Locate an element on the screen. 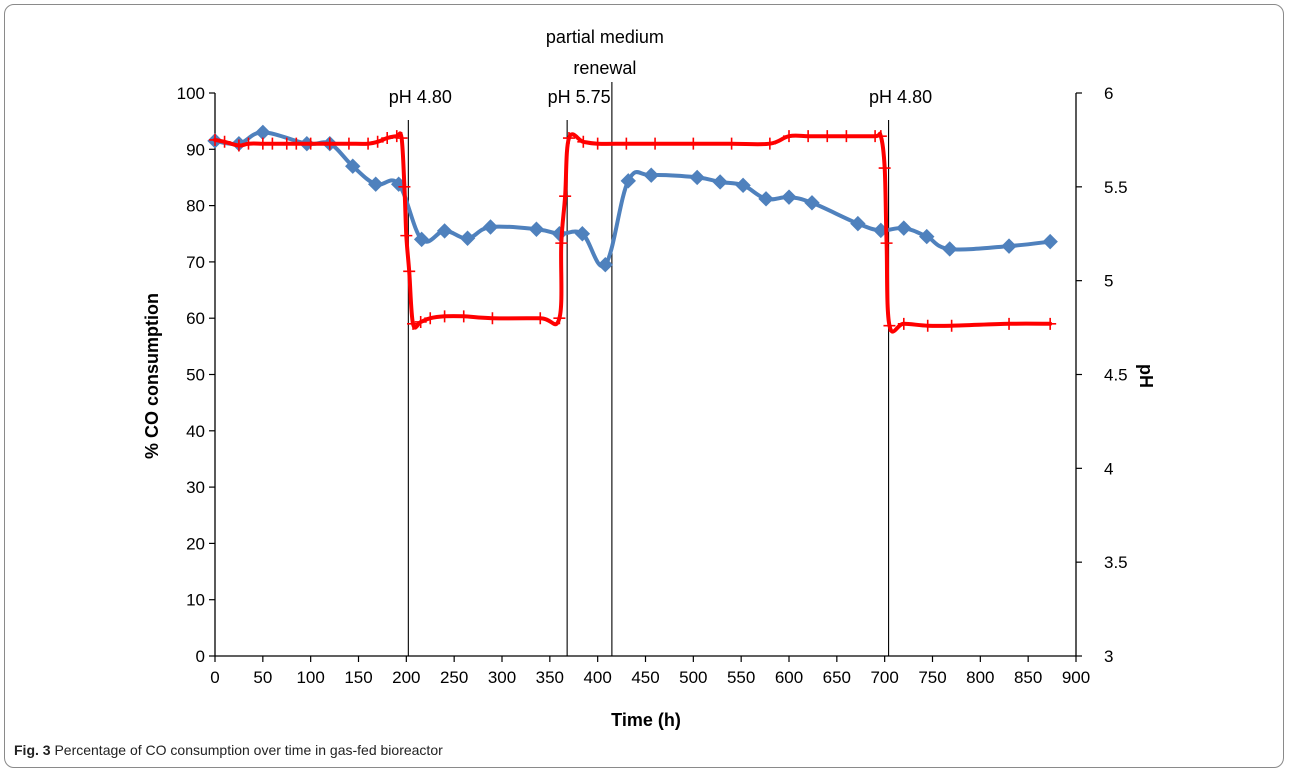 This screenshot has height=774, width=1290. annotation-label: partial medium is located at coordinates (605, 37).